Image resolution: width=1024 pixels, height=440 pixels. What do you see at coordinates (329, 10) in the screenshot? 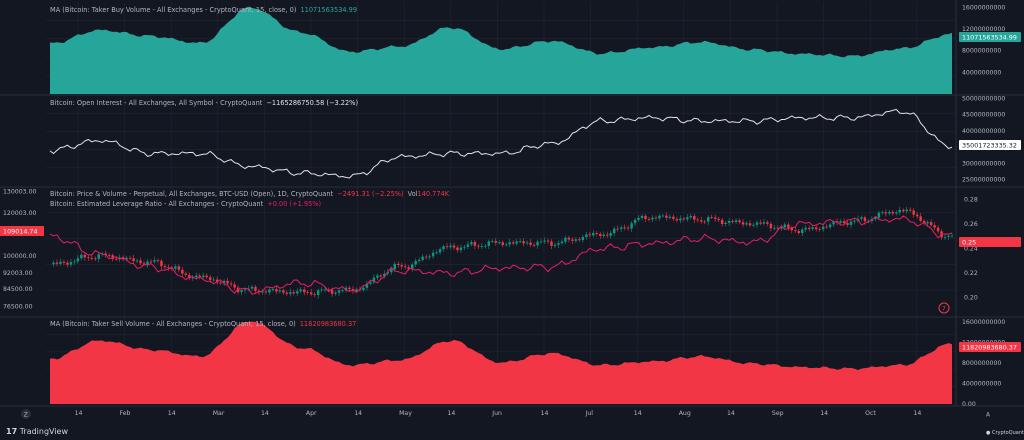
I see `buy-volume-value: 11071563534.99` at bounding box center [329, 10].